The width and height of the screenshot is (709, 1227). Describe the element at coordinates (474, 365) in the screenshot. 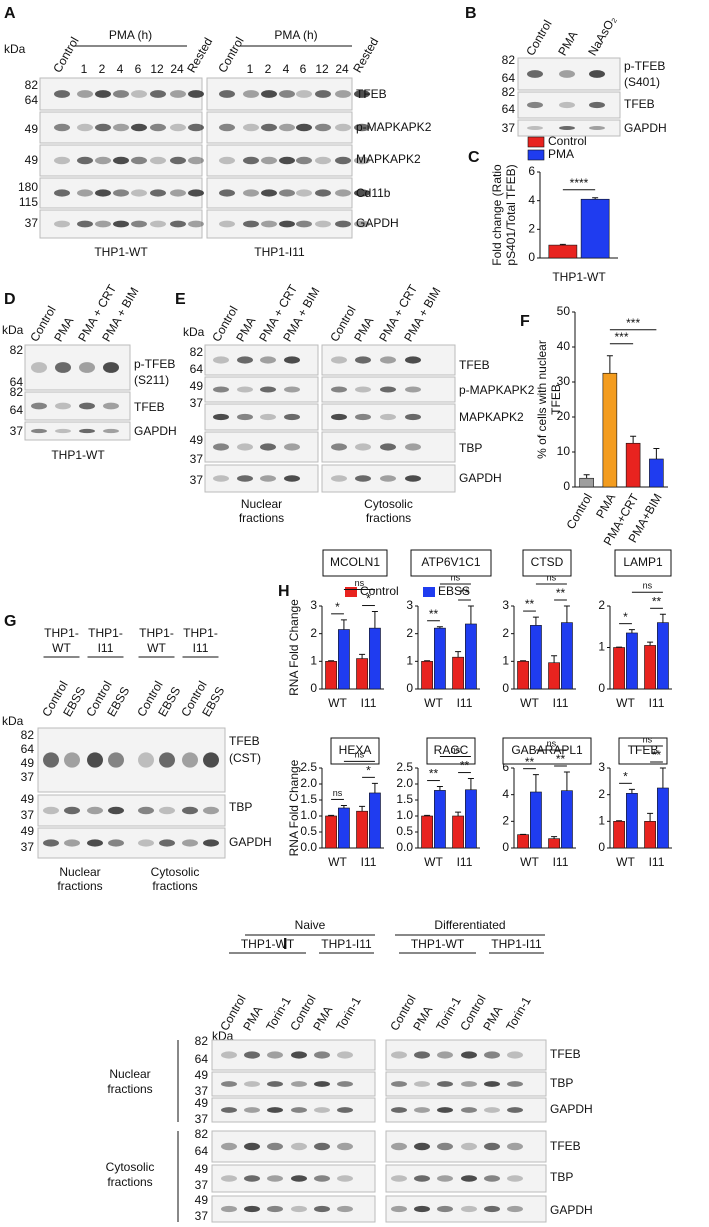

I see `protein-label: TFEB` at that location.